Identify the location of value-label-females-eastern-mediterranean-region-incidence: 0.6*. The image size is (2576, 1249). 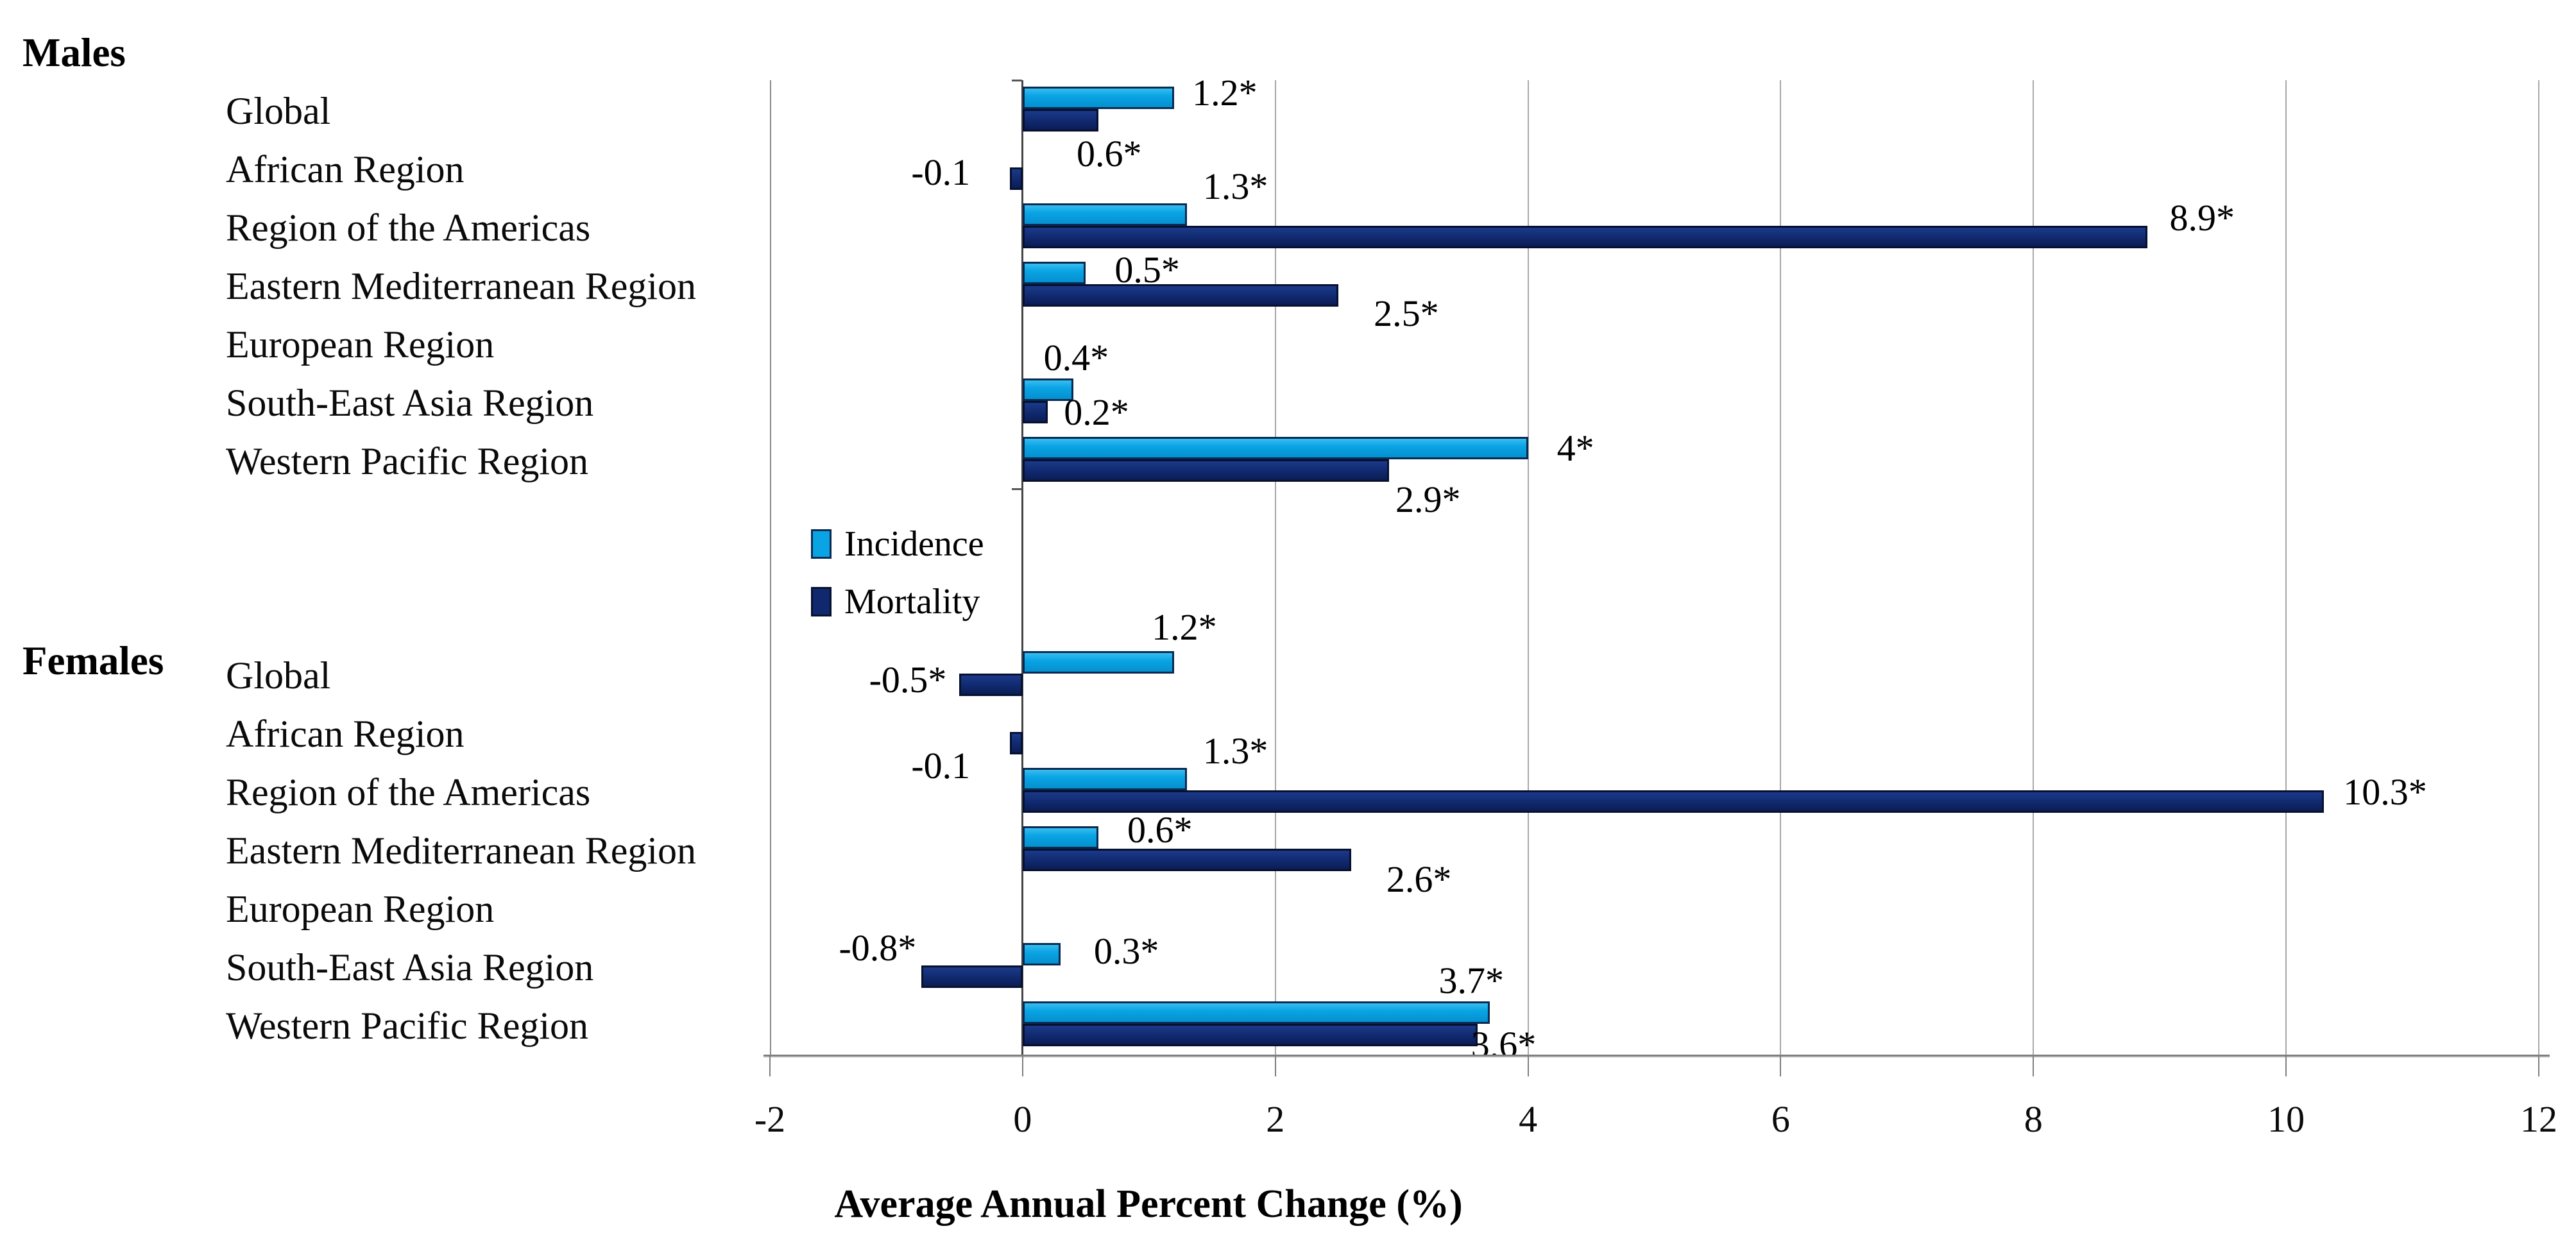
(1160, 829).